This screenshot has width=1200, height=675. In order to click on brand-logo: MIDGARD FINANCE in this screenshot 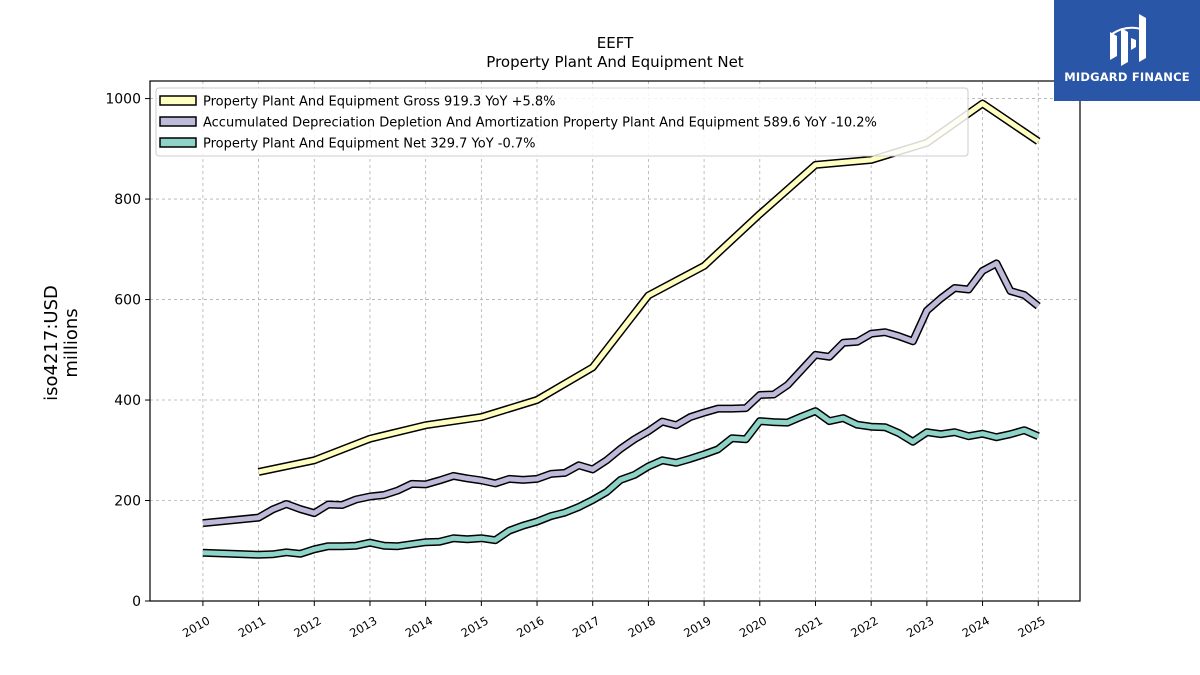, I will do `click(1127, 50)`.